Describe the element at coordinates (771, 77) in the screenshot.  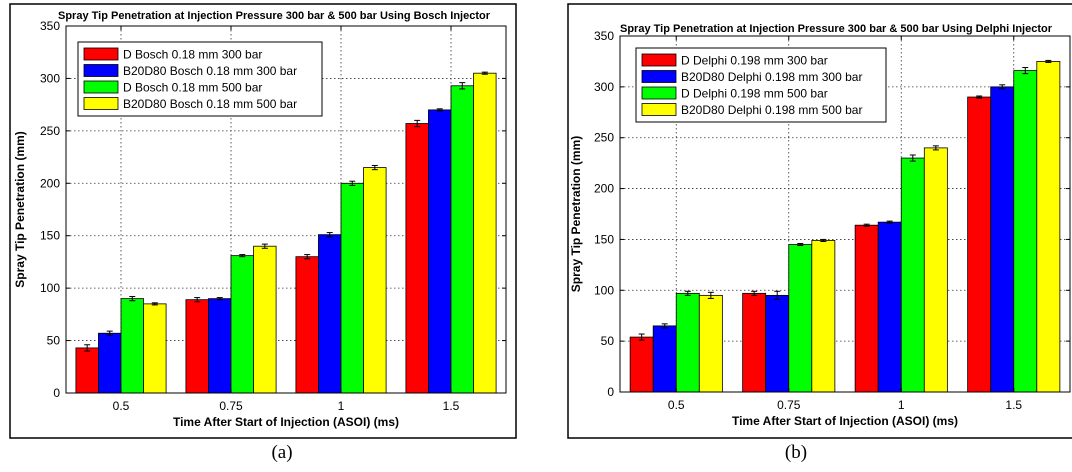
I see `legend-label: B20D80 Delphi 0.198 mm 300 bar` at that location.